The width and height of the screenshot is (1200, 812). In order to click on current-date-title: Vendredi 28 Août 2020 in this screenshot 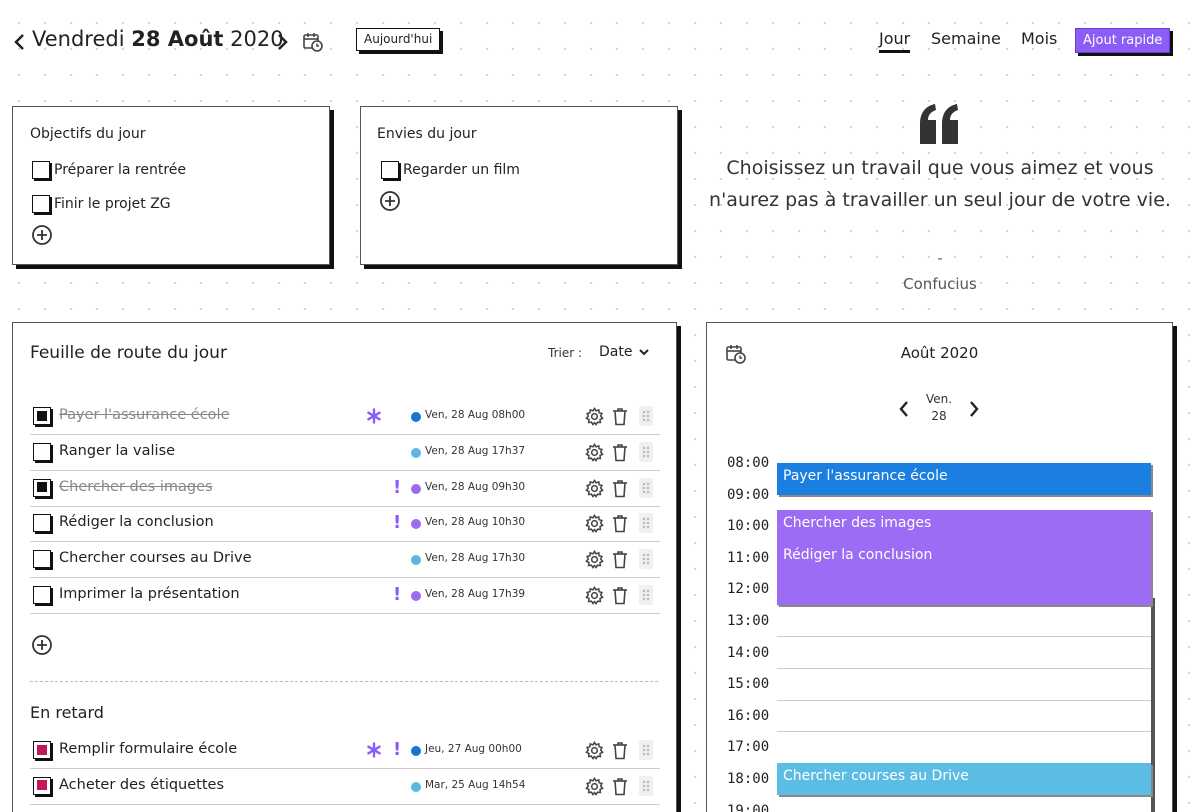, I will do `click(158, 39)`.